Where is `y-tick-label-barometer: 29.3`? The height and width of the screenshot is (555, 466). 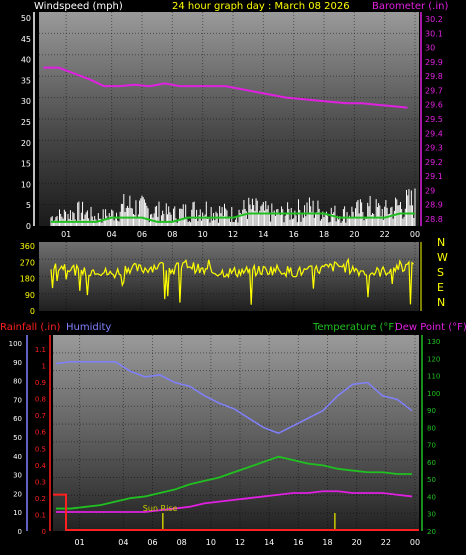 y-tick-label-barometer: 29.3 is located at coordinates (434, 148).